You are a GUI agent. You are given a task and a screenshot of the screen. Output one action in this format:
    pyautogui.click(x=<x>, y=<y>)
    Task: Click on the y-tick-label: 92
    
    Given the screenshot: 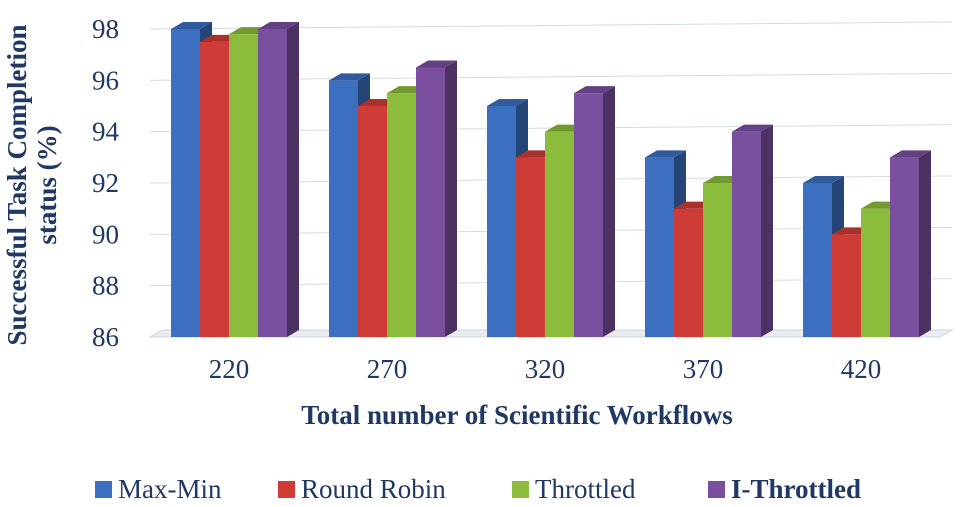 What is the action you would take?
    pyautogui.click(x=105, y=183)
    